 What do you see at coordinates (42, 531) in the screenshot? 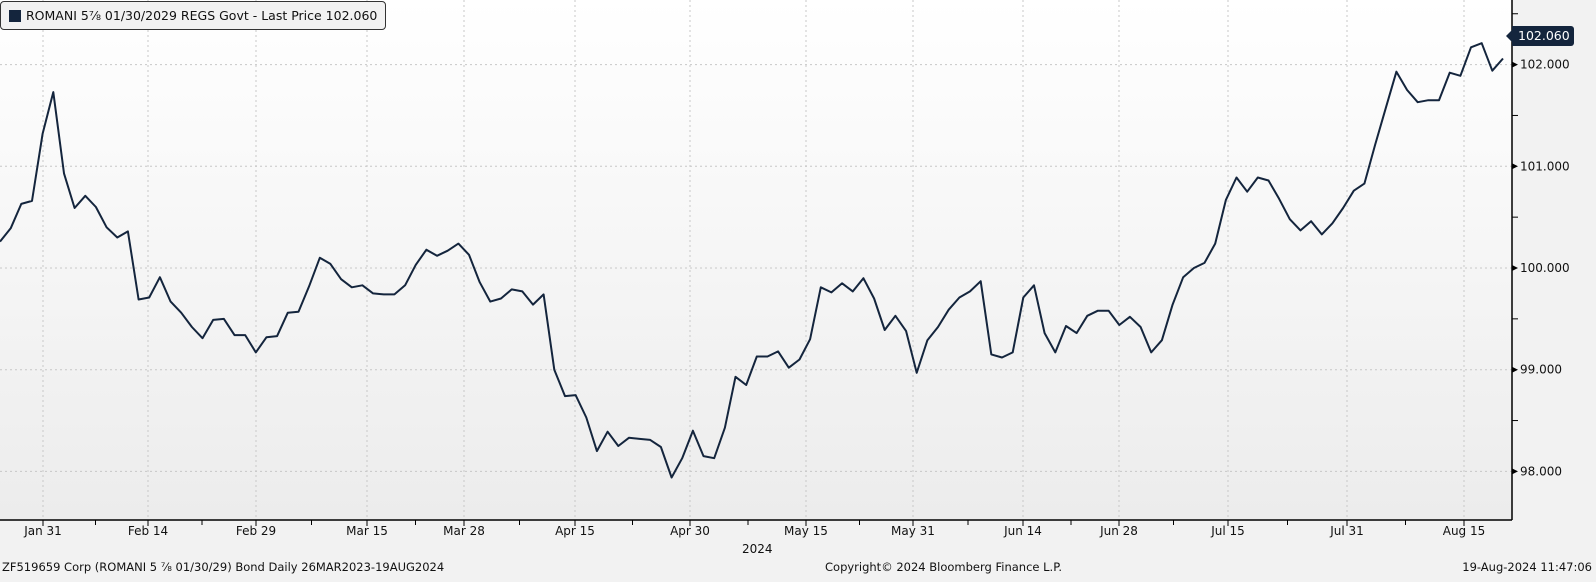
I see `x-tick-label: Jan 31` at bounding box center [42, 531].